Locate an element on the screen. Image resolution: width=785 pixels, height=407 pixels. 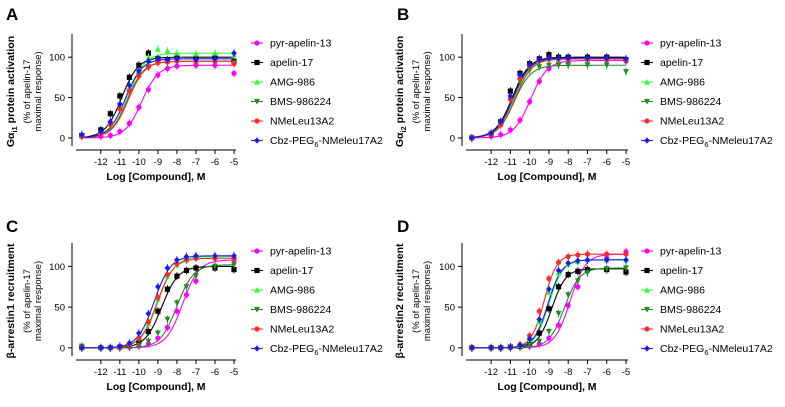
y-axis-label: Gαi2 protein activation is located at coordinates (401, 91).